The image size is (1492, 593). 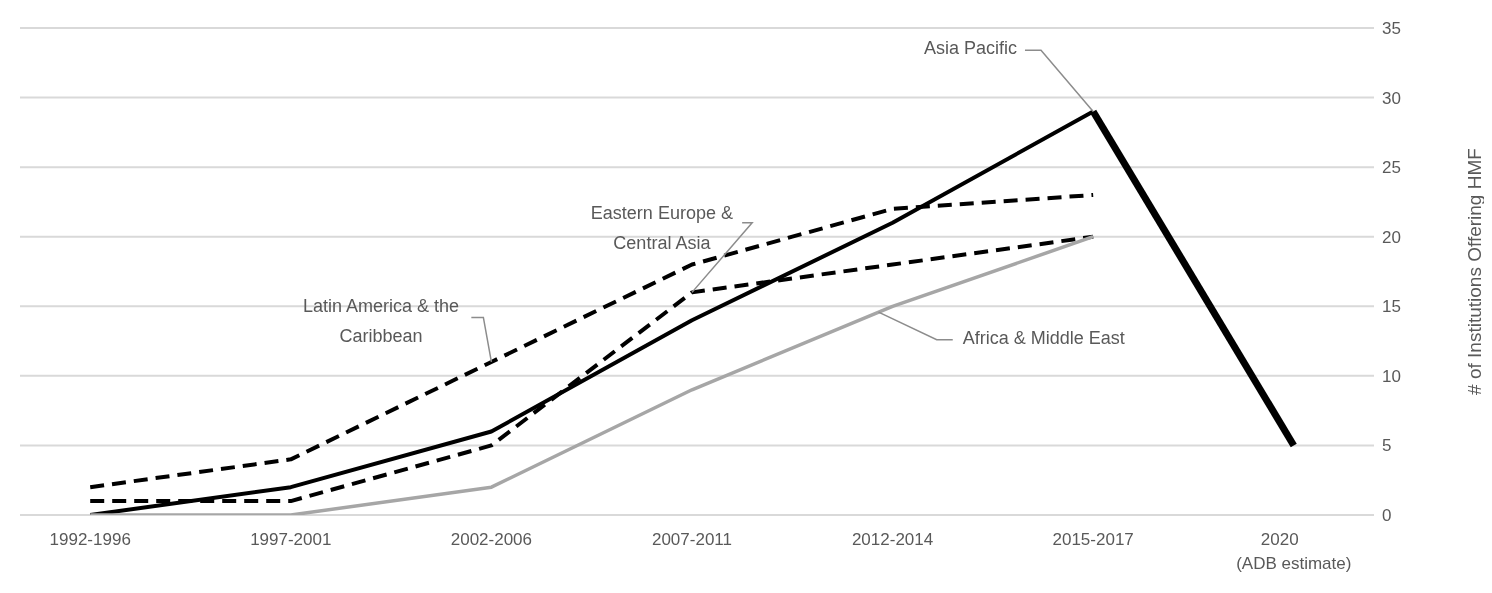 I want to click on y-tick-label: 30, so click(x=1391, y=98).